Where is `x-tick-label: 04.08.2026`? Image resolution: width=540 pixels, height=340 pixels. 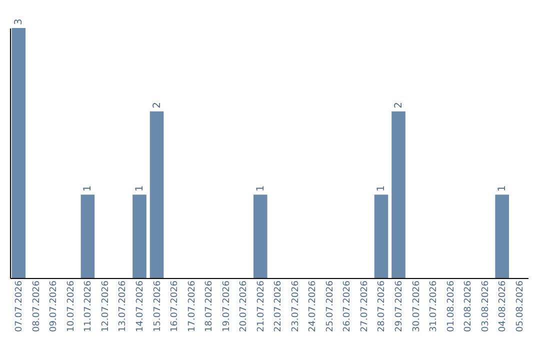
x-tick-label: 04.08.2026 is located at coordinates (503, 306).